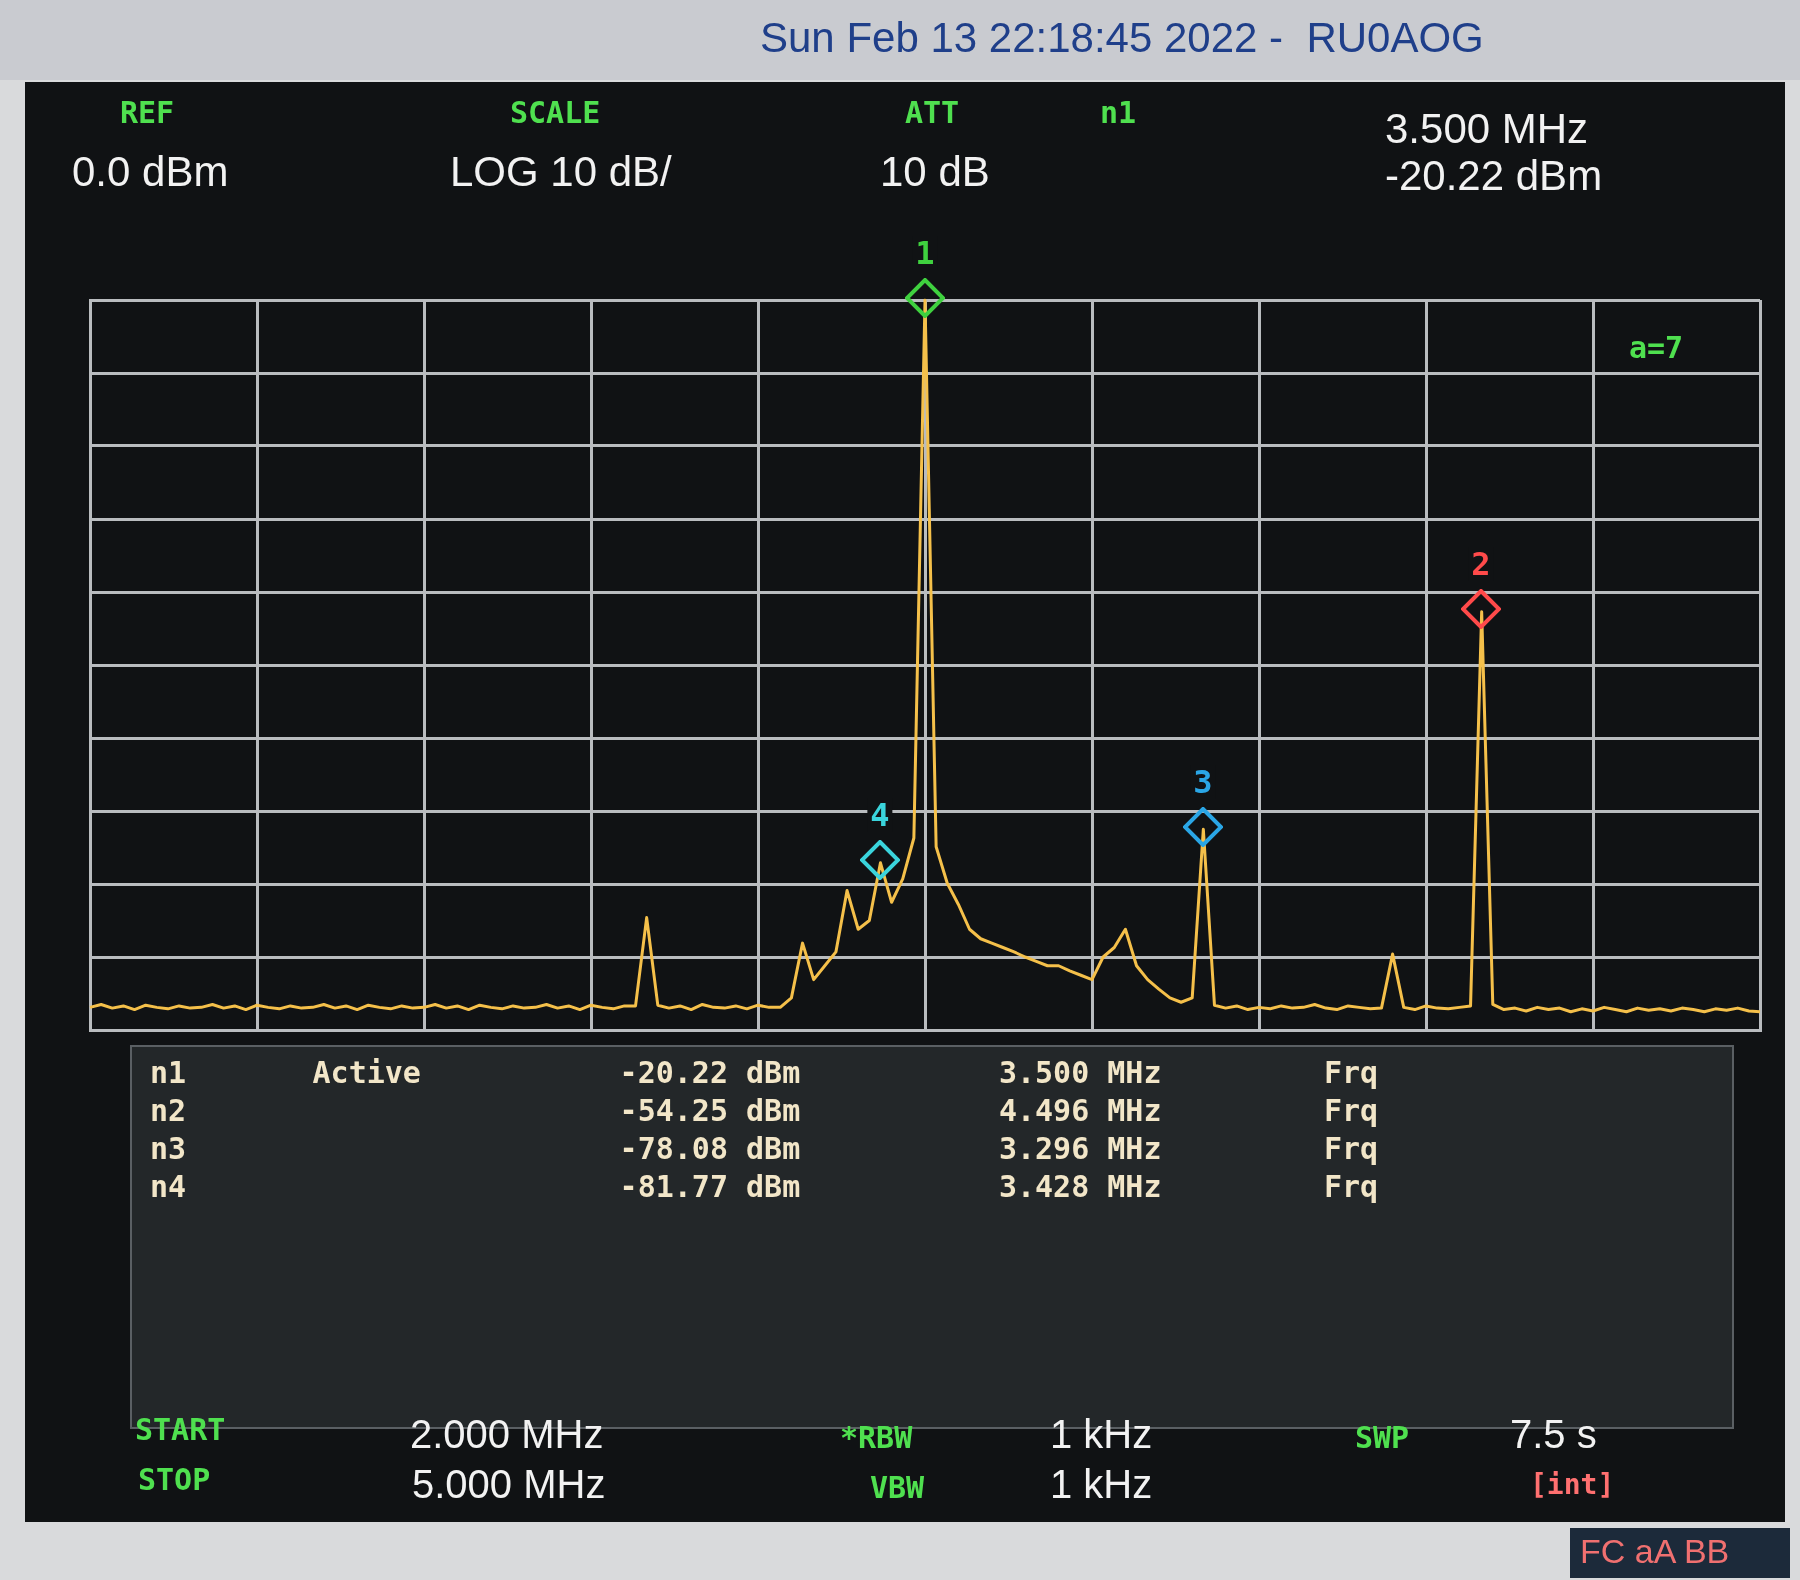 Image resolution: width=1800 pixels, height=1580 pixels. I want to click on text: 10 dB, so click(935, 172).